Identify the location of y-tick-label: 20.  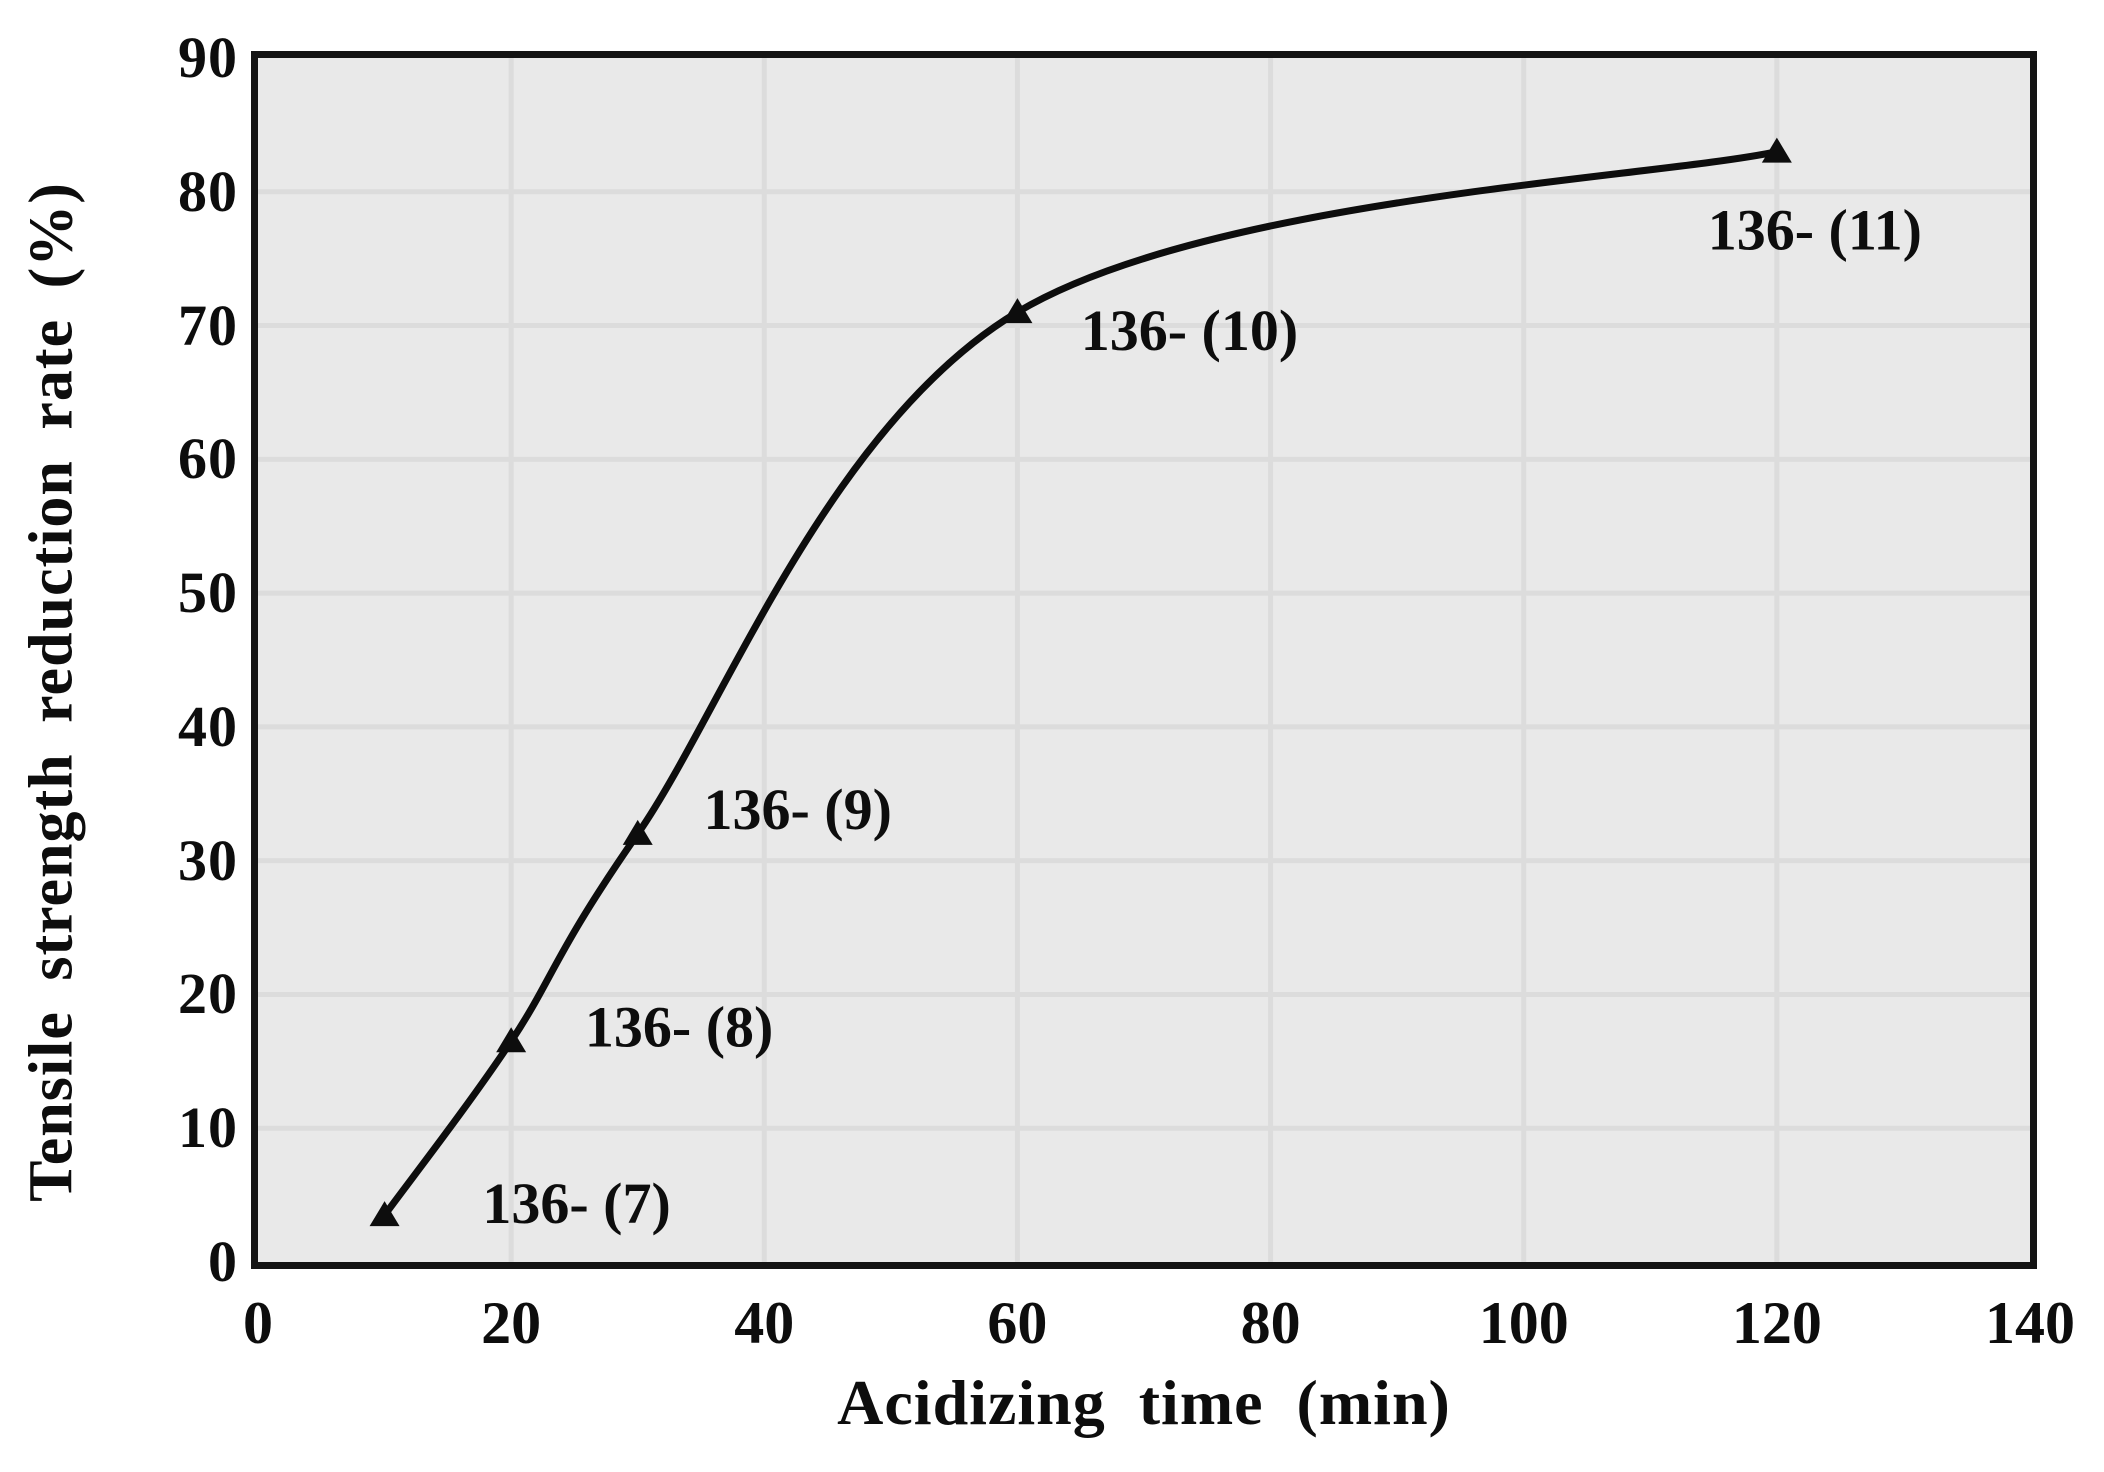
(208, 994).